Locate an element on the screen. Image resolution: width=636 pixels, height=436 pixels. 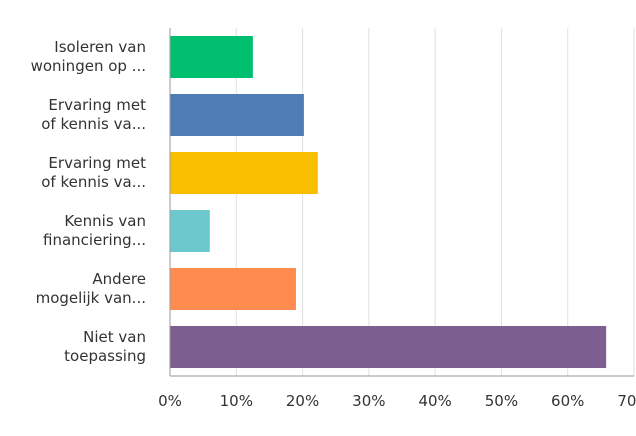
x-tick-label: 30% is located at coordinates (368, 401).